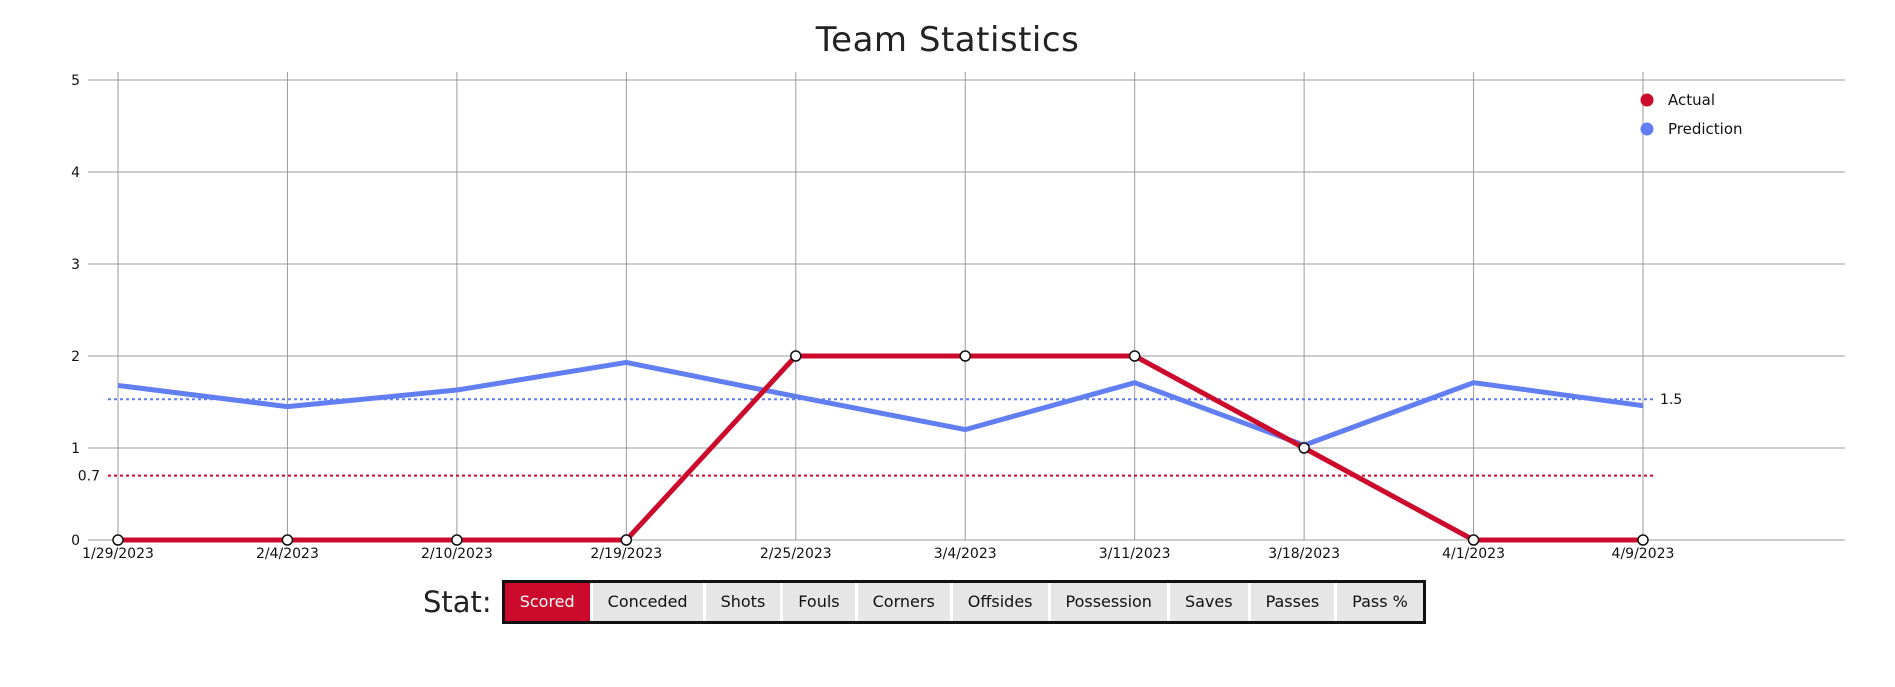  Describe the element at coordinates (75, 449) in the screenshot. I see `y-tick-label: 1` at that location.